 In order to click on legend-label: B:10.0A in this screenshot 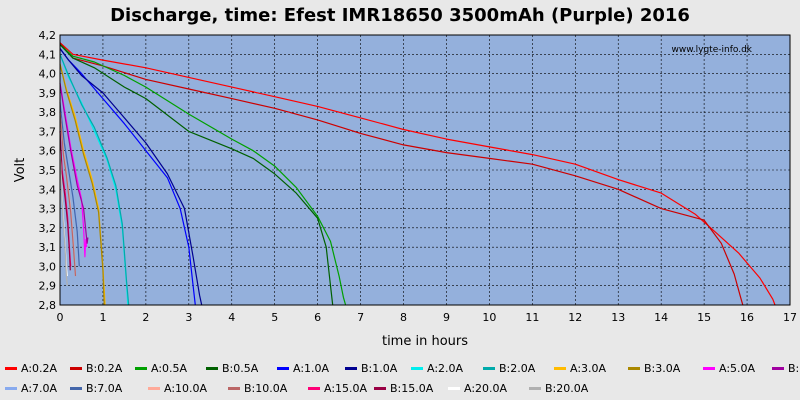, I will do `click(266, 388)`.